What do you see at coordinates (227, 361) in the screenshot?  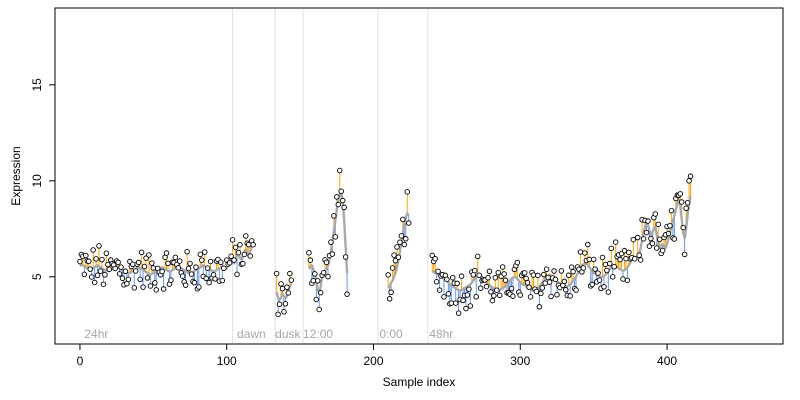 I see `x-tick-label-1: 100` at bounding box center [227, 361].